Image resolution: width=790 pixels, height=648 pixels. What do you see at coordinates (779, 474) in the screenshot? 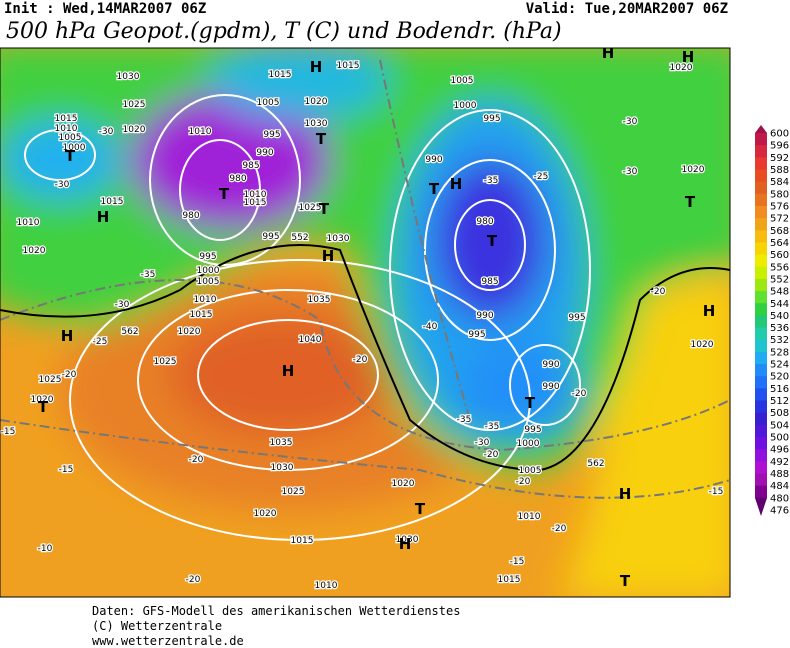
I see `colorbar-label: 488` at bounding box center [779, 474].